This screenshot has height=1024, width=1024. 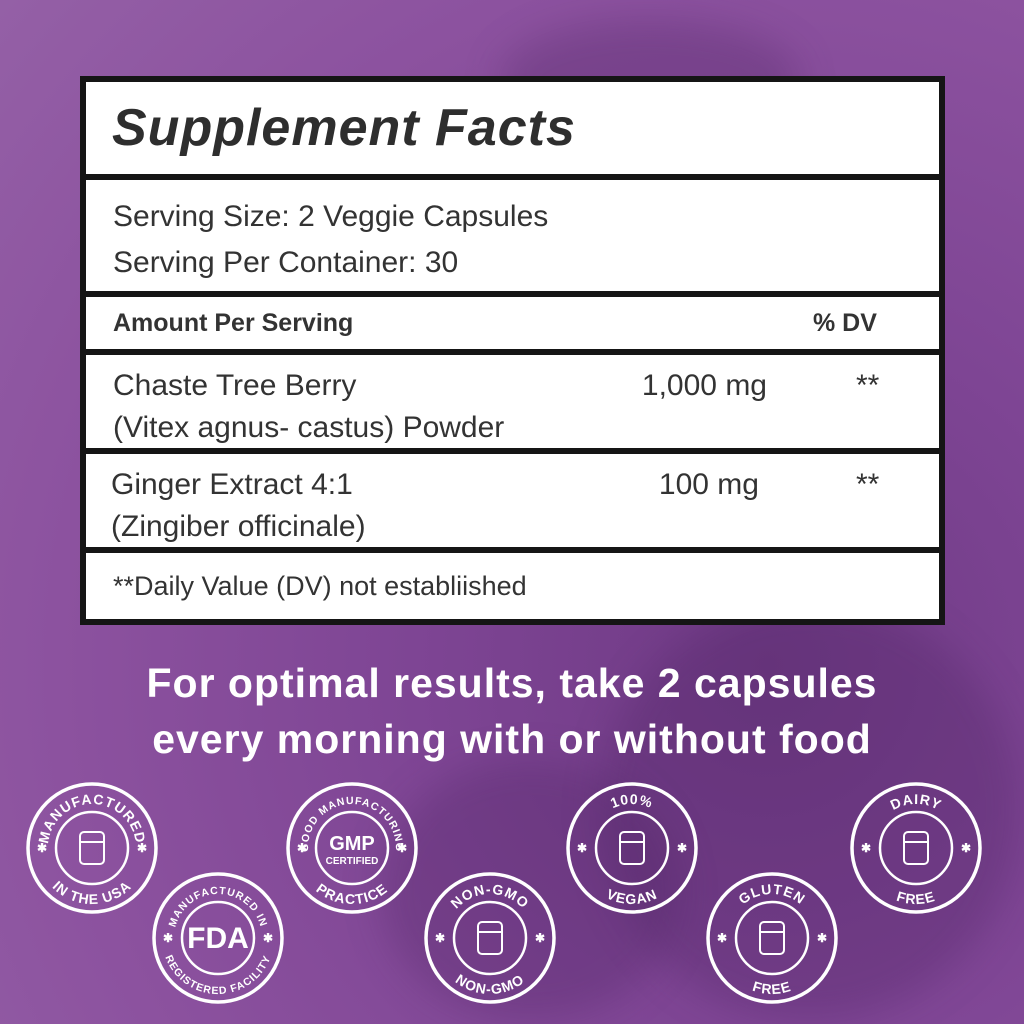 I want to click on badge: ✱ ✱ 100% VEGAN, so click(x=632, y=848).